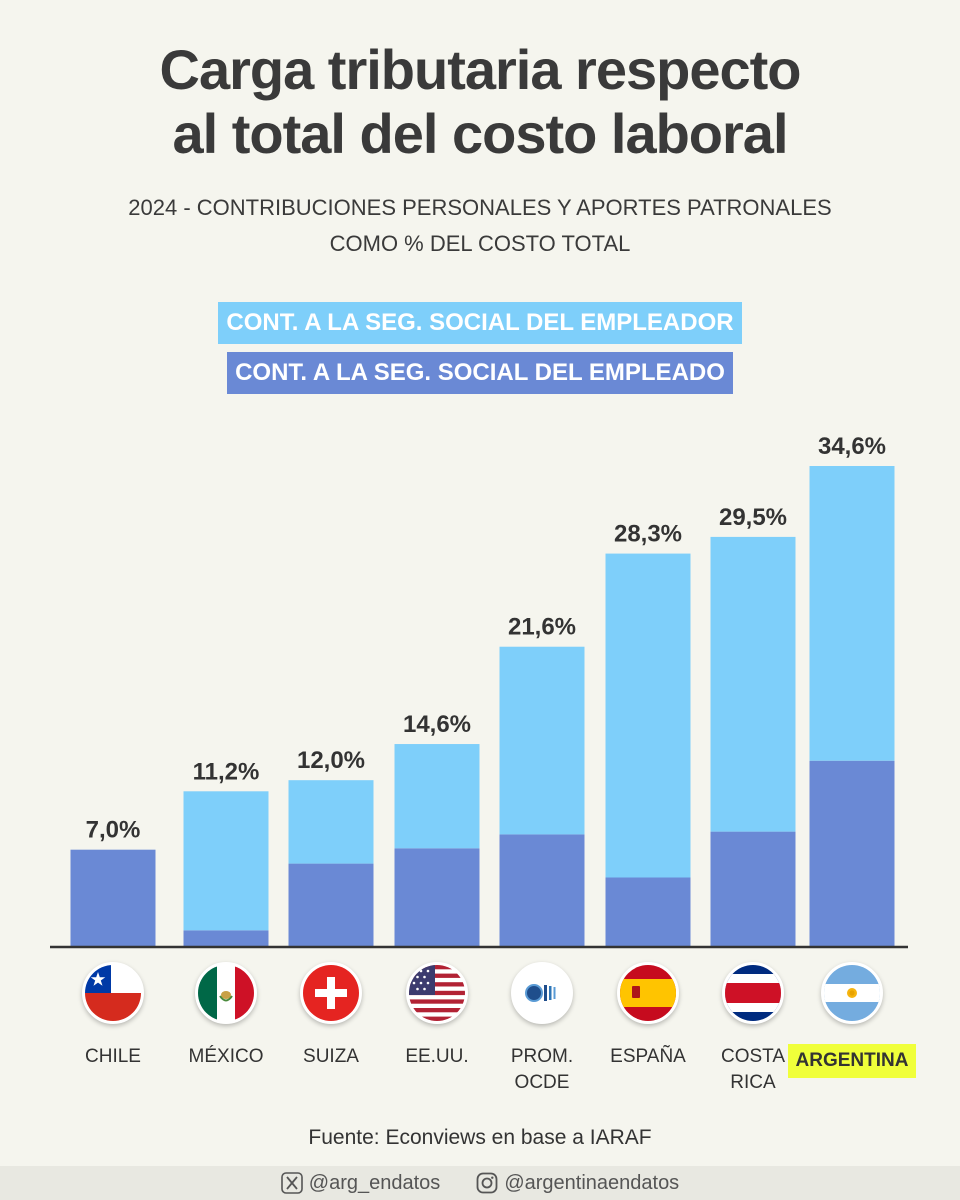 The image size is (960, 1200). I want to click on oecd-logo-icon, so click(542, 993).